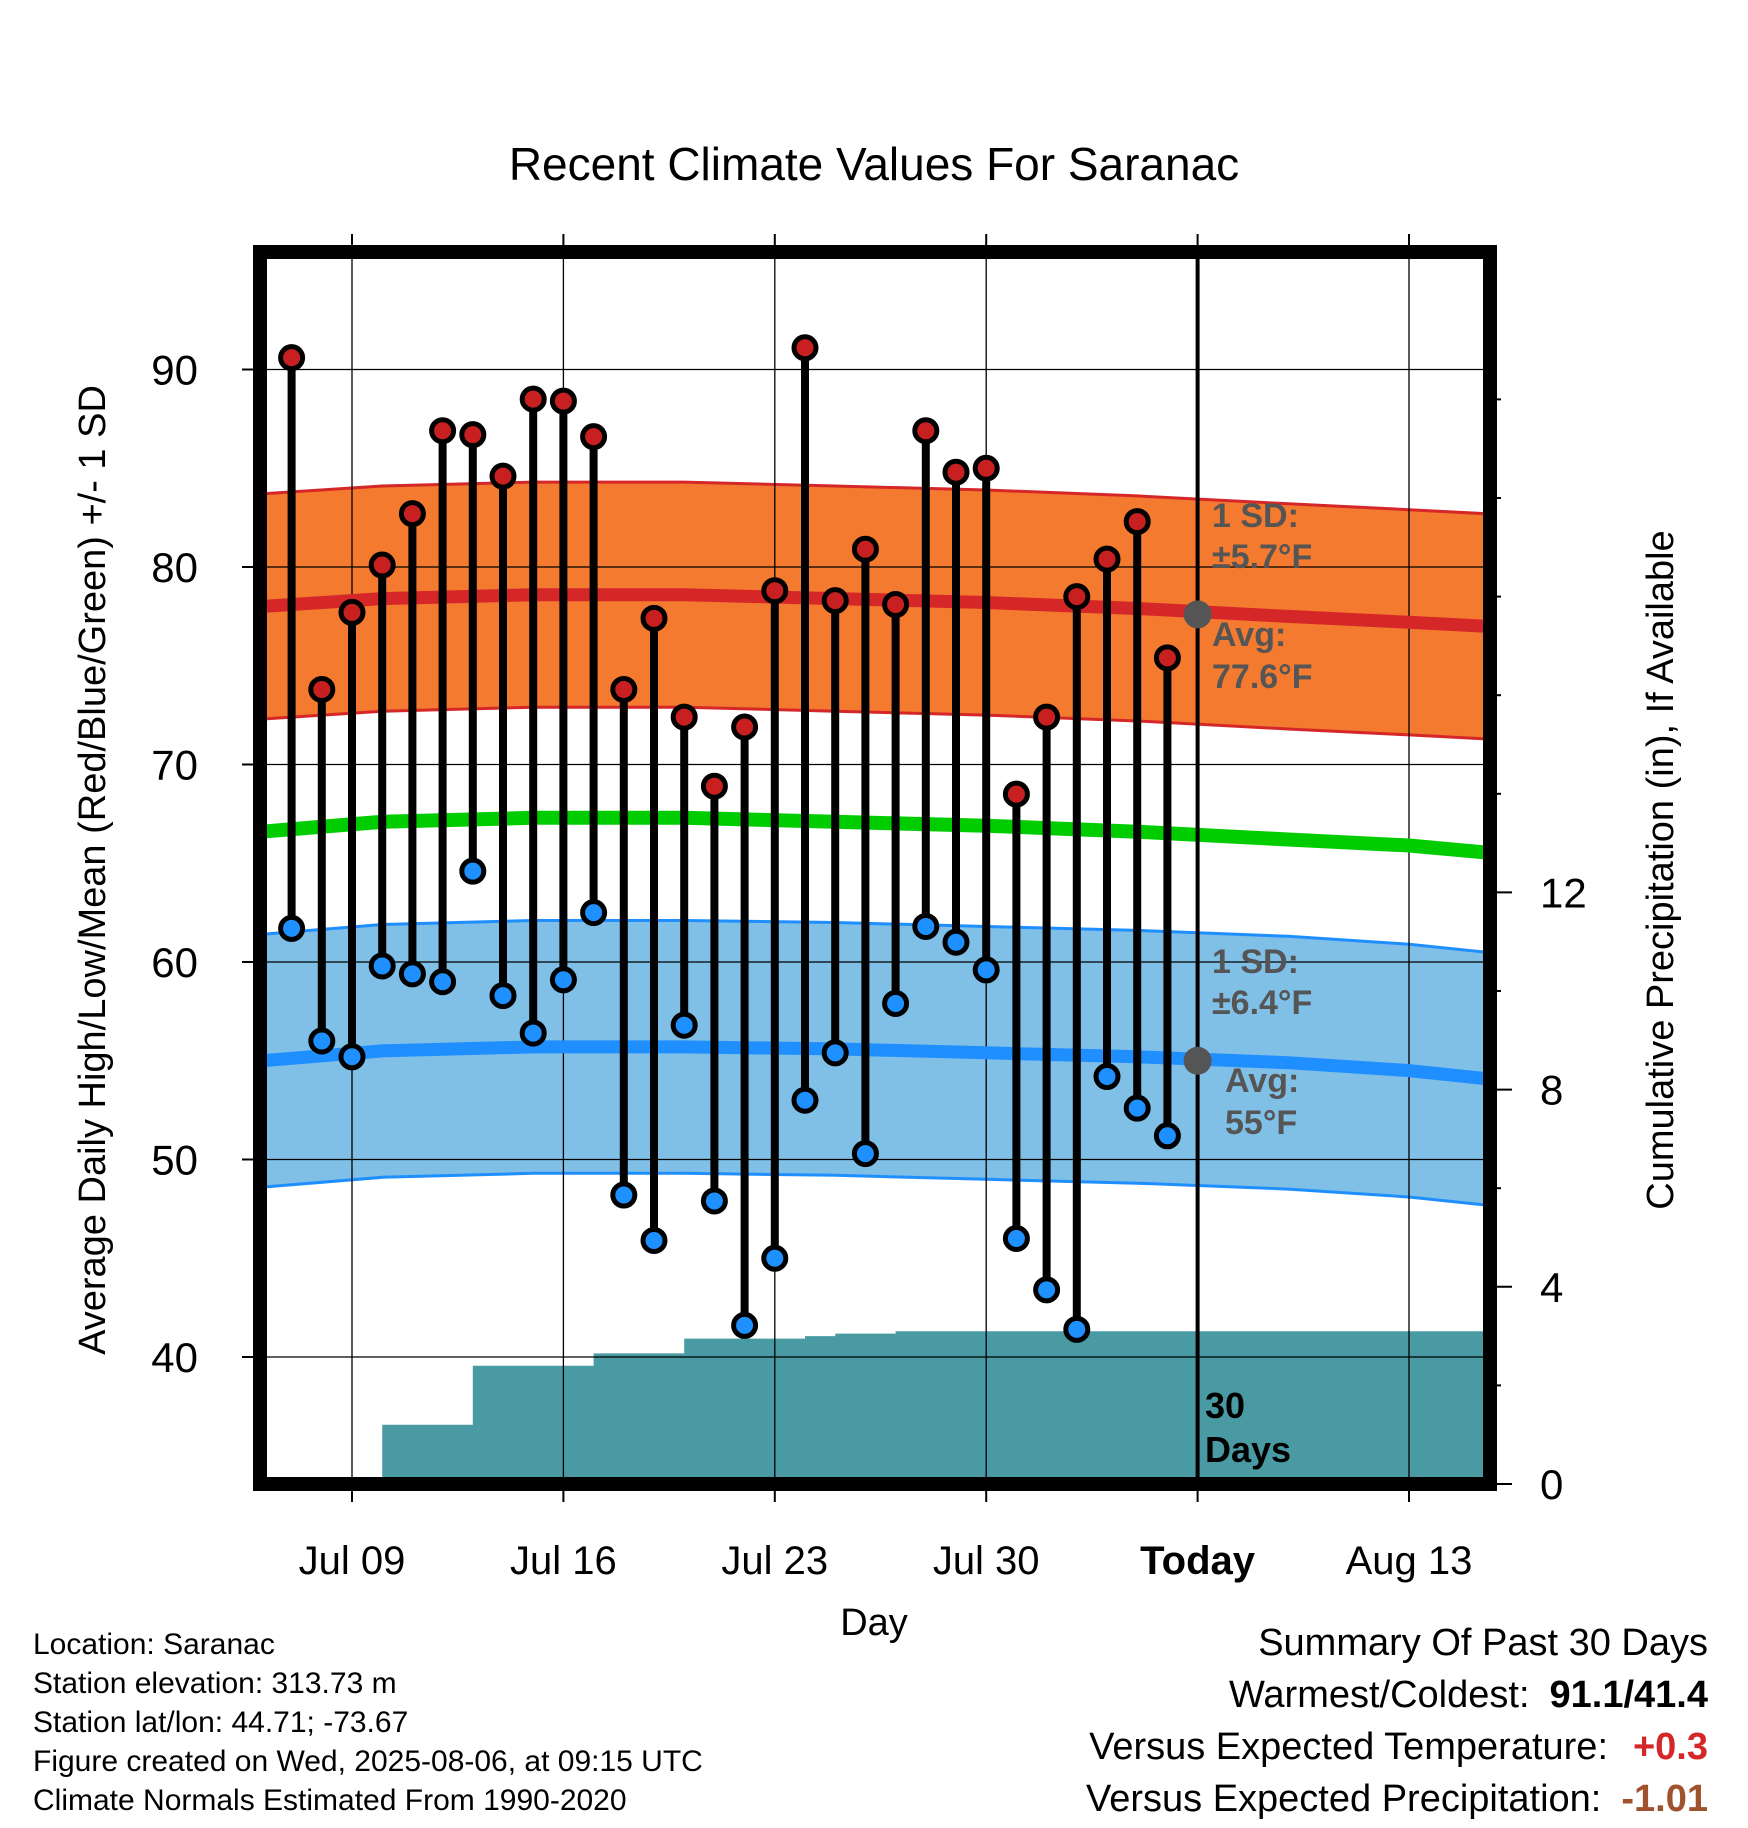 The image size is (1748, 1828). What do you see at coordinates (875, 937) in the screenshot?
I see `low-sd-upper-line` at bounding box center [875, 937].